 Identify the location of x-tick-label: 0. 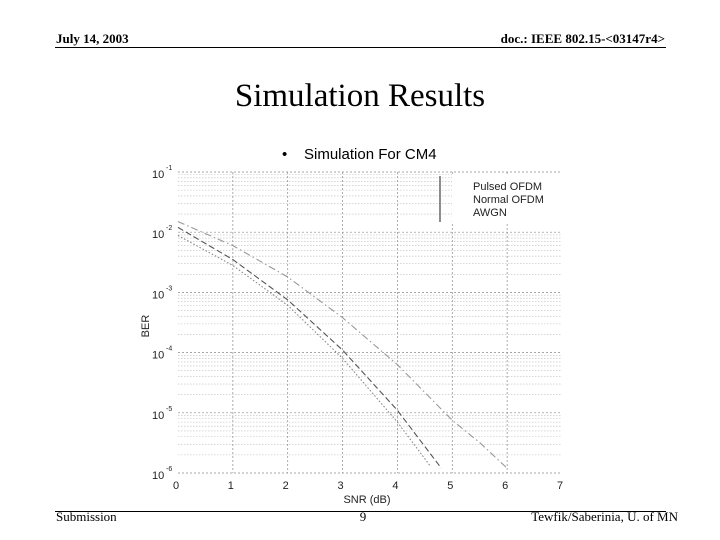
(176, 486).